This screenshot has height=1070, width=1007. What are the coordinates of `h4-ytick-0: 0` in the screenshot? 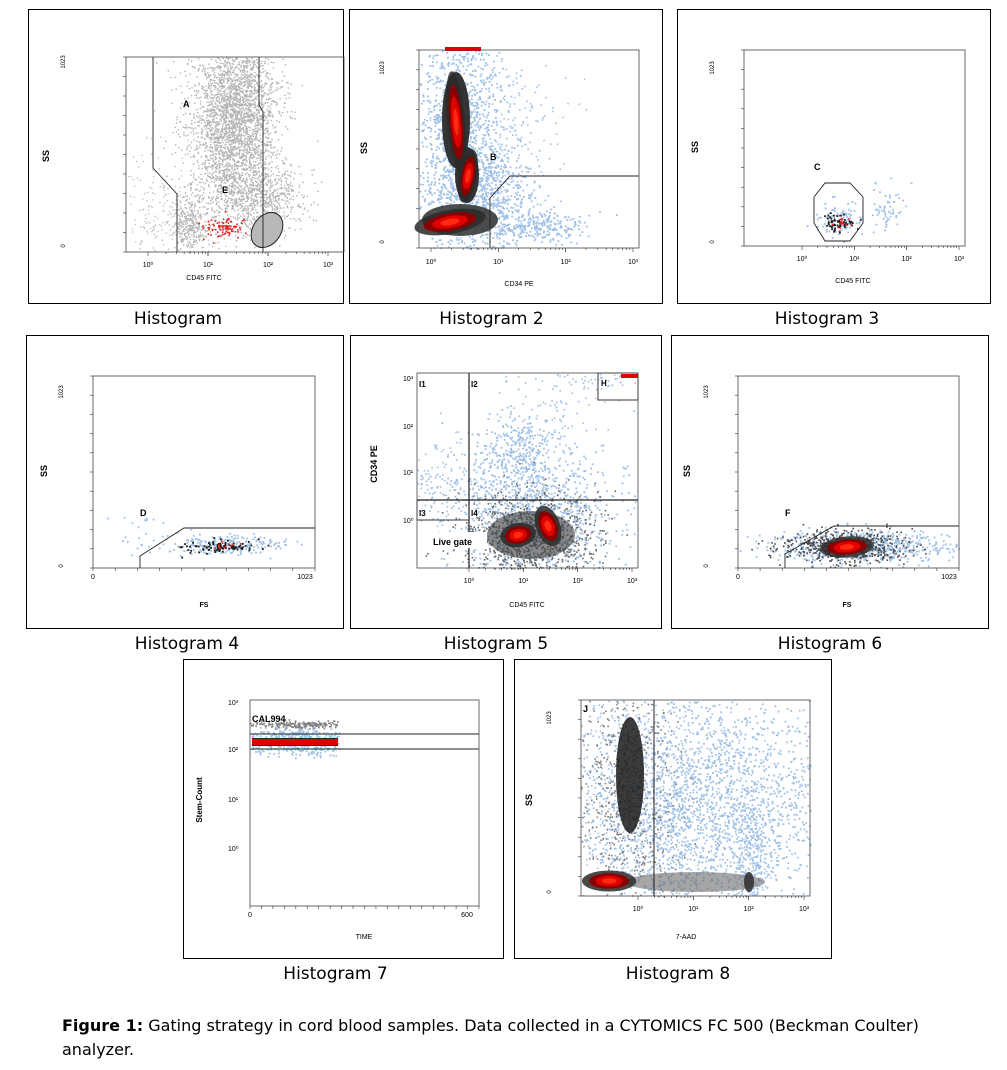 It's located at (62, 566).